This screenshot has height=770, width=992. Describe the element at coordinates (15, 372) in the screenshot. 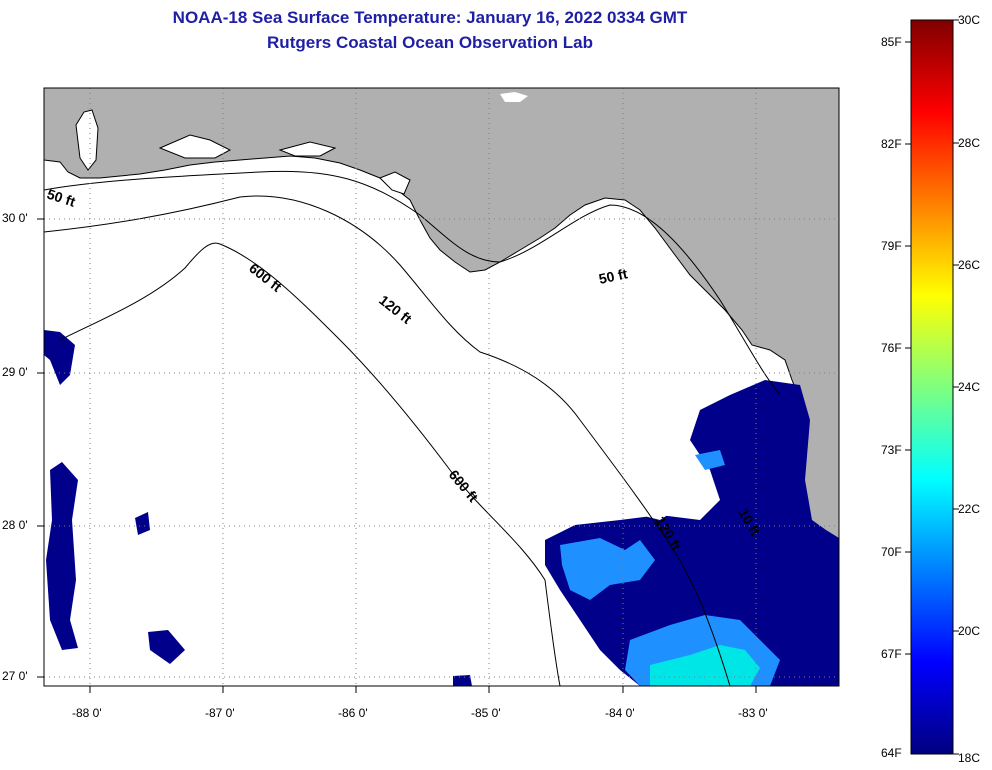

I see `lat-label: 29 0'` at that location.